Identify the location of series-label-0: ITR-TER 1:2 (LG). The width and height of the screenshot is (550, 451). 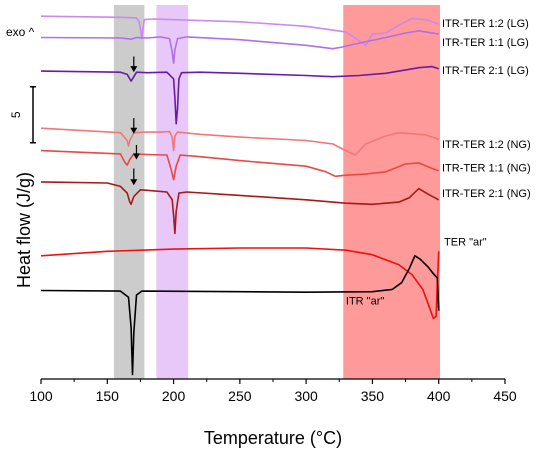
(485, 24).